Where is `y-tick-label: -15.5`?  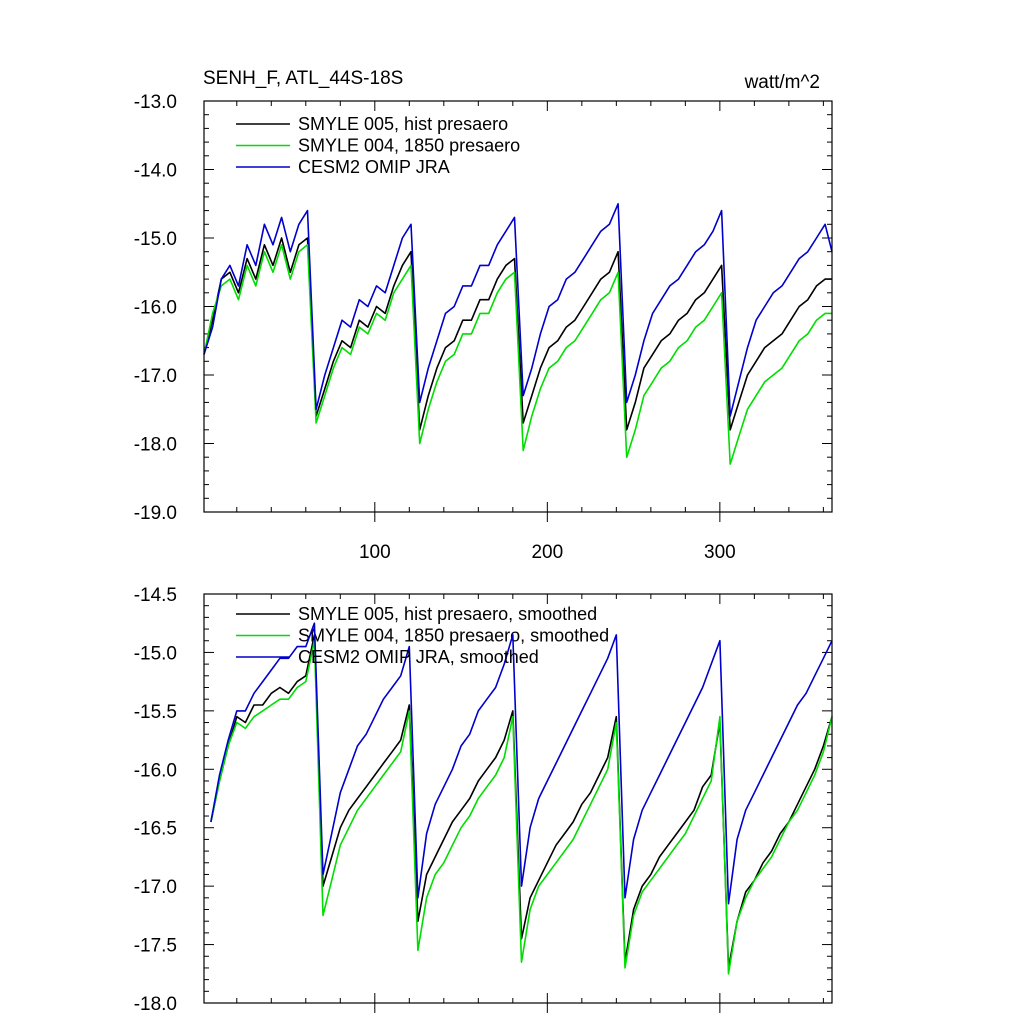
y-tick-label: -15.5 is located at coordinates (155, 712).